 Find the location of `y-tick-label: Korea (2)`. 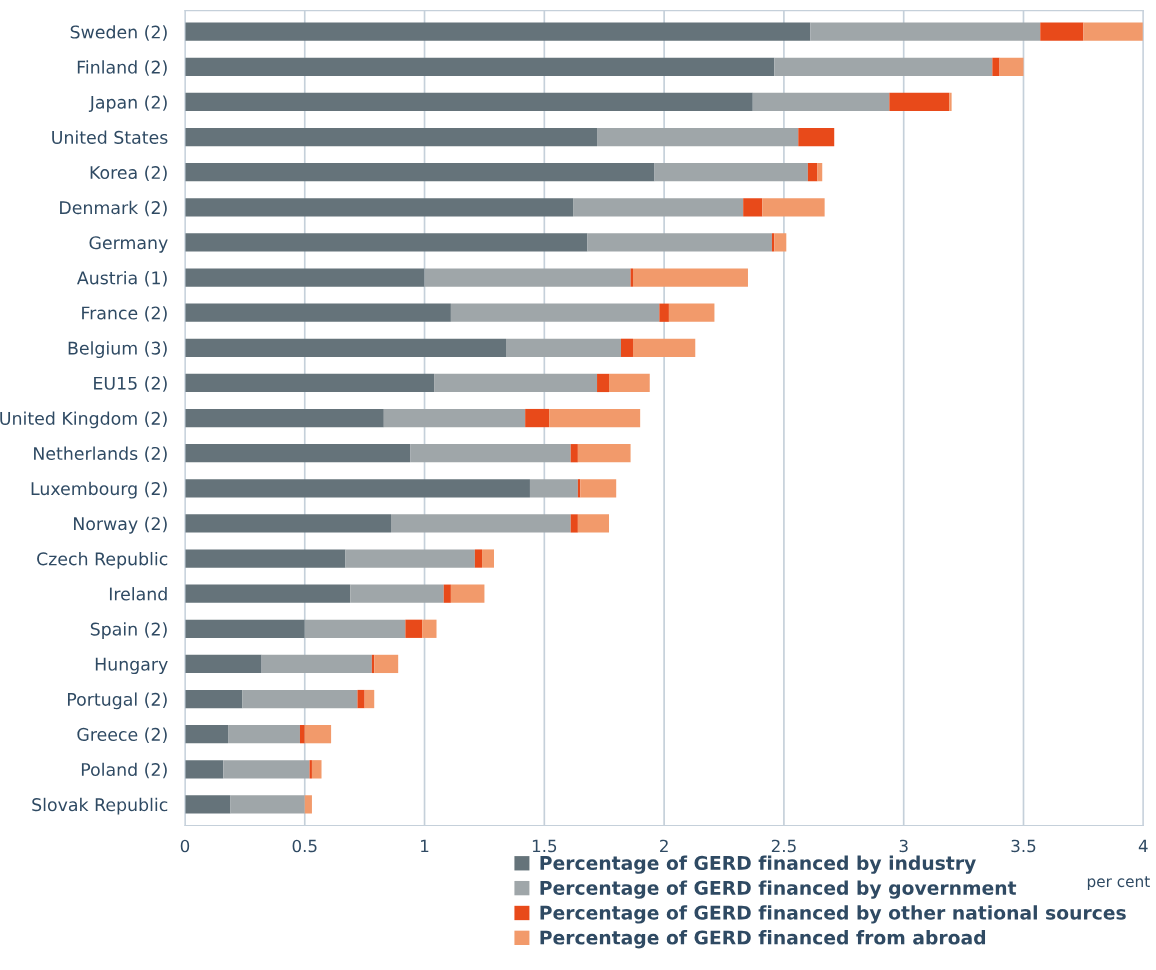

y-tick-label: Korea (2) is located at coordinates (128, 173).